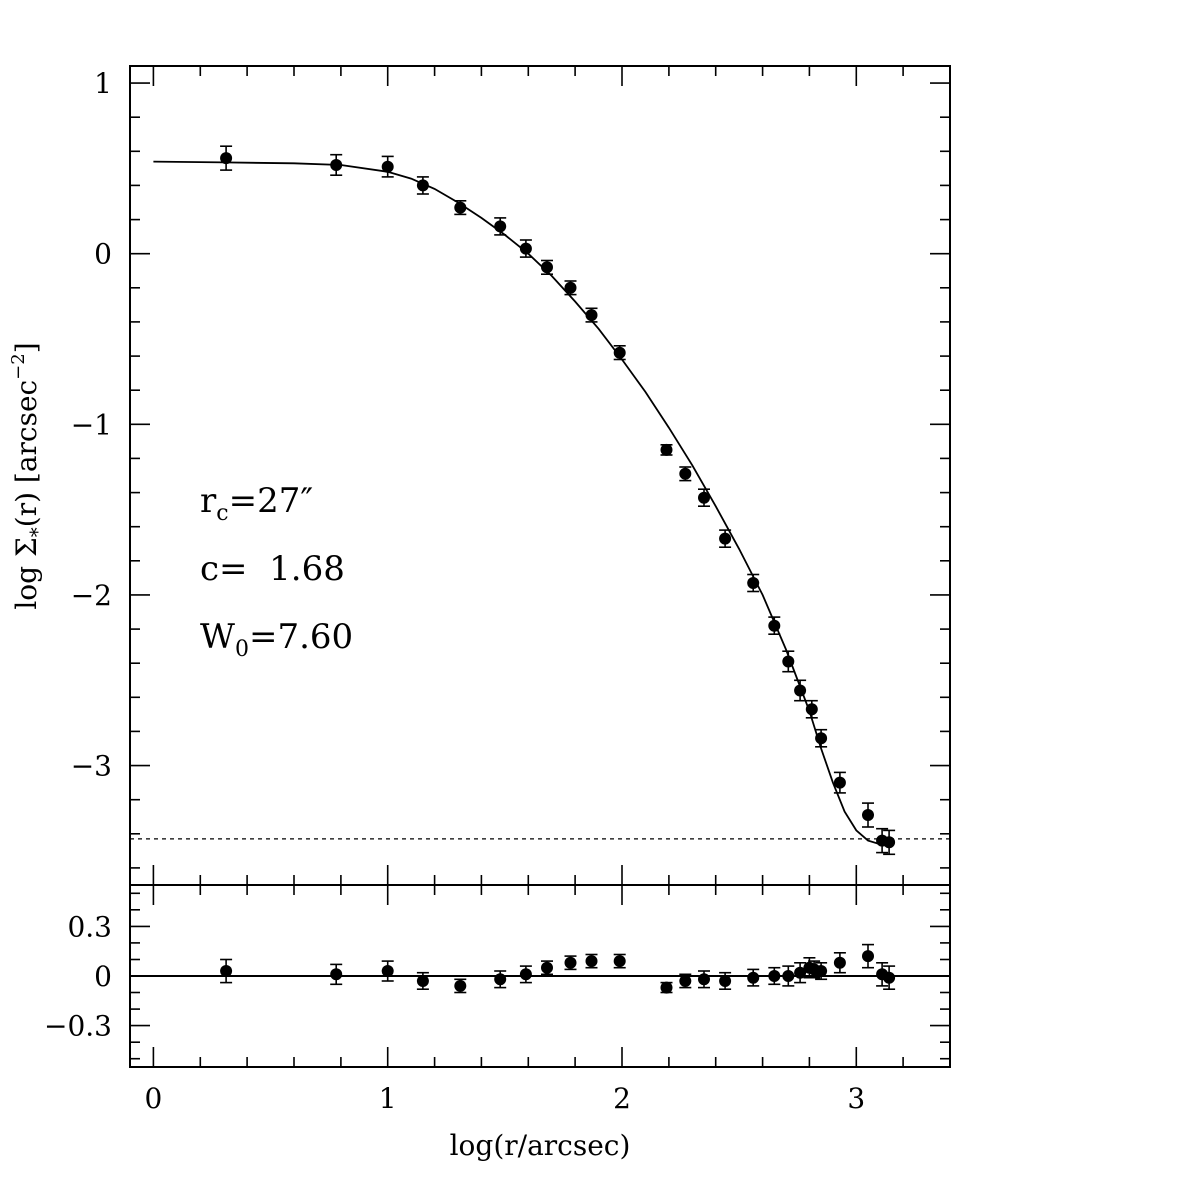  What do you see at coordinates (26, 347) in the screenshot?
I see `y-label-post: ]` at bounding box center [26, 347].